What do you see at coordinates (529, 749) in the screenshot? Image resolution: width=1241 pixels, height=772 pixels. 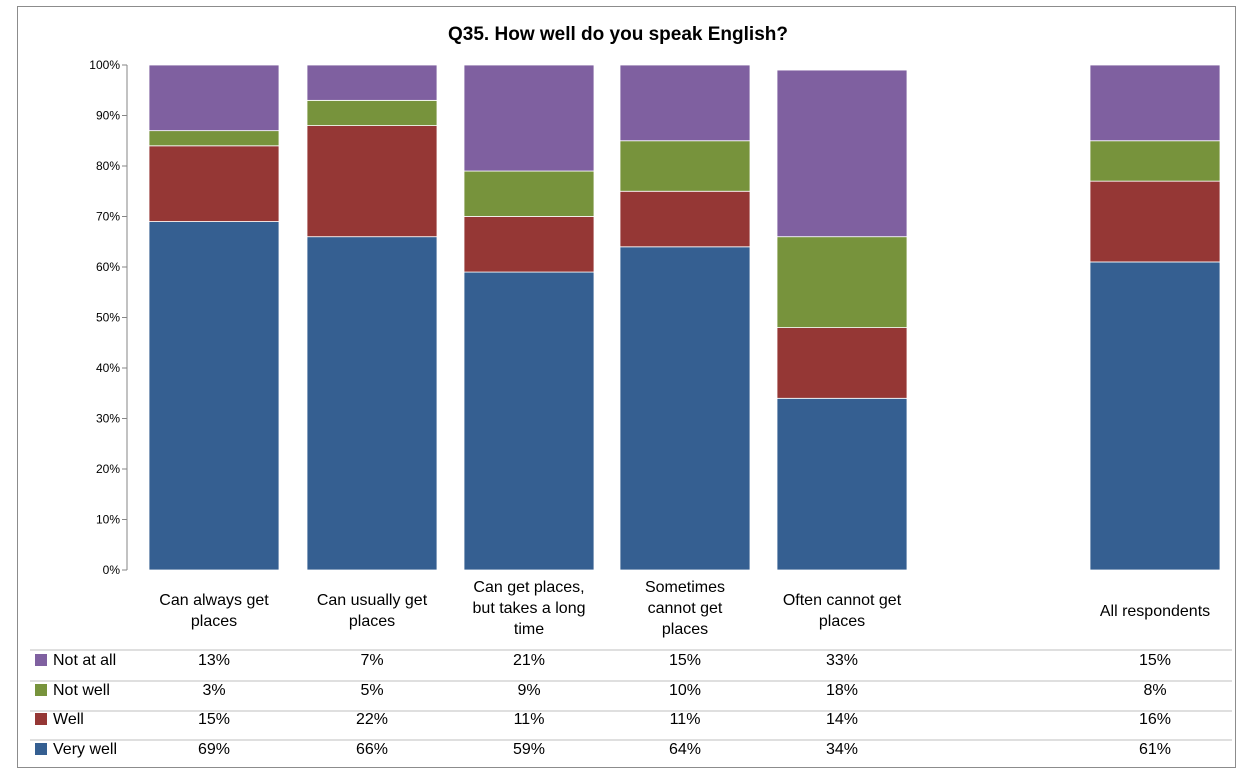 I see `table-cell: 59%` at bounding box center [529, 749].